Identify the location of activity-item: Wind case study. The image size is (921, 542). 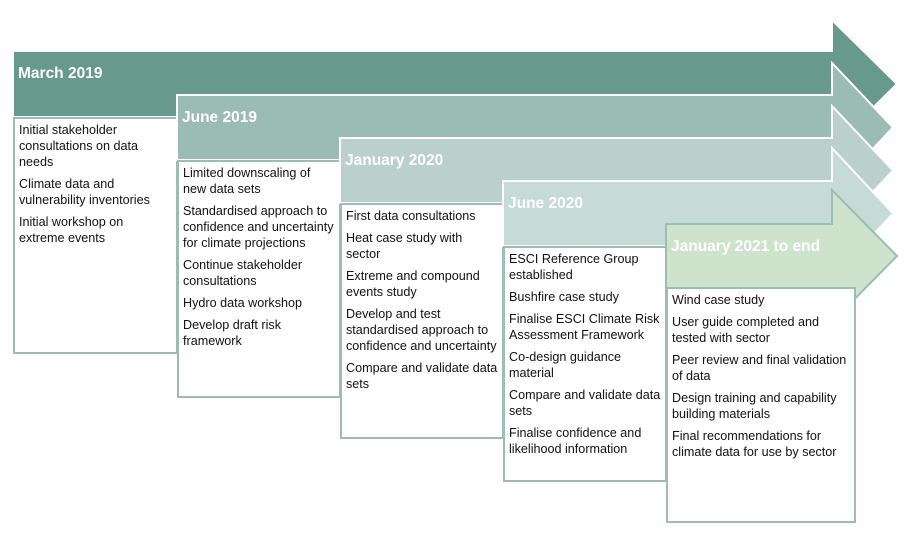
(718, 300).